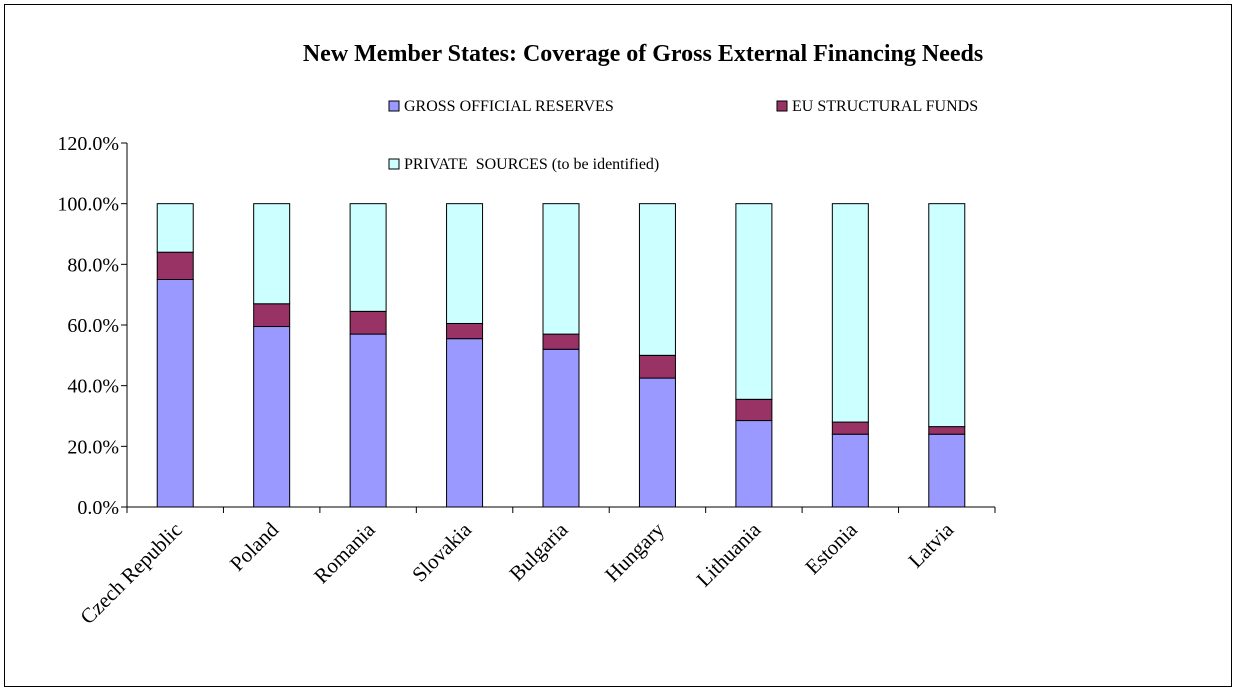 The width and height of the screenshot is (1240, 693). I want to click on legend-swatch-eu-funds, so click(782, 106).